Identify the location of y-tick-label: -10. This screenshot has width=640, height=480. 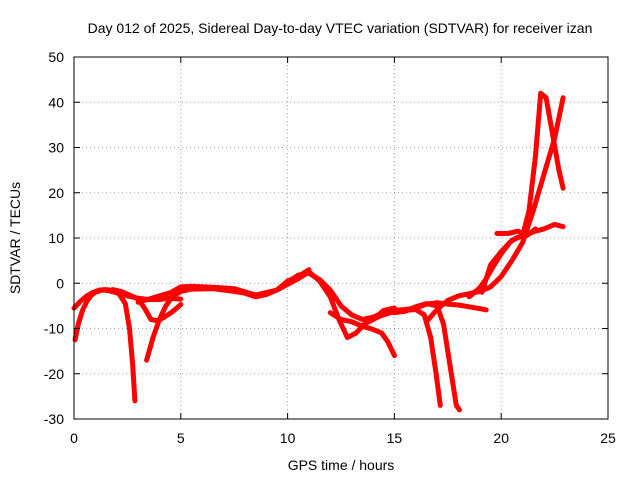
(54, 329).